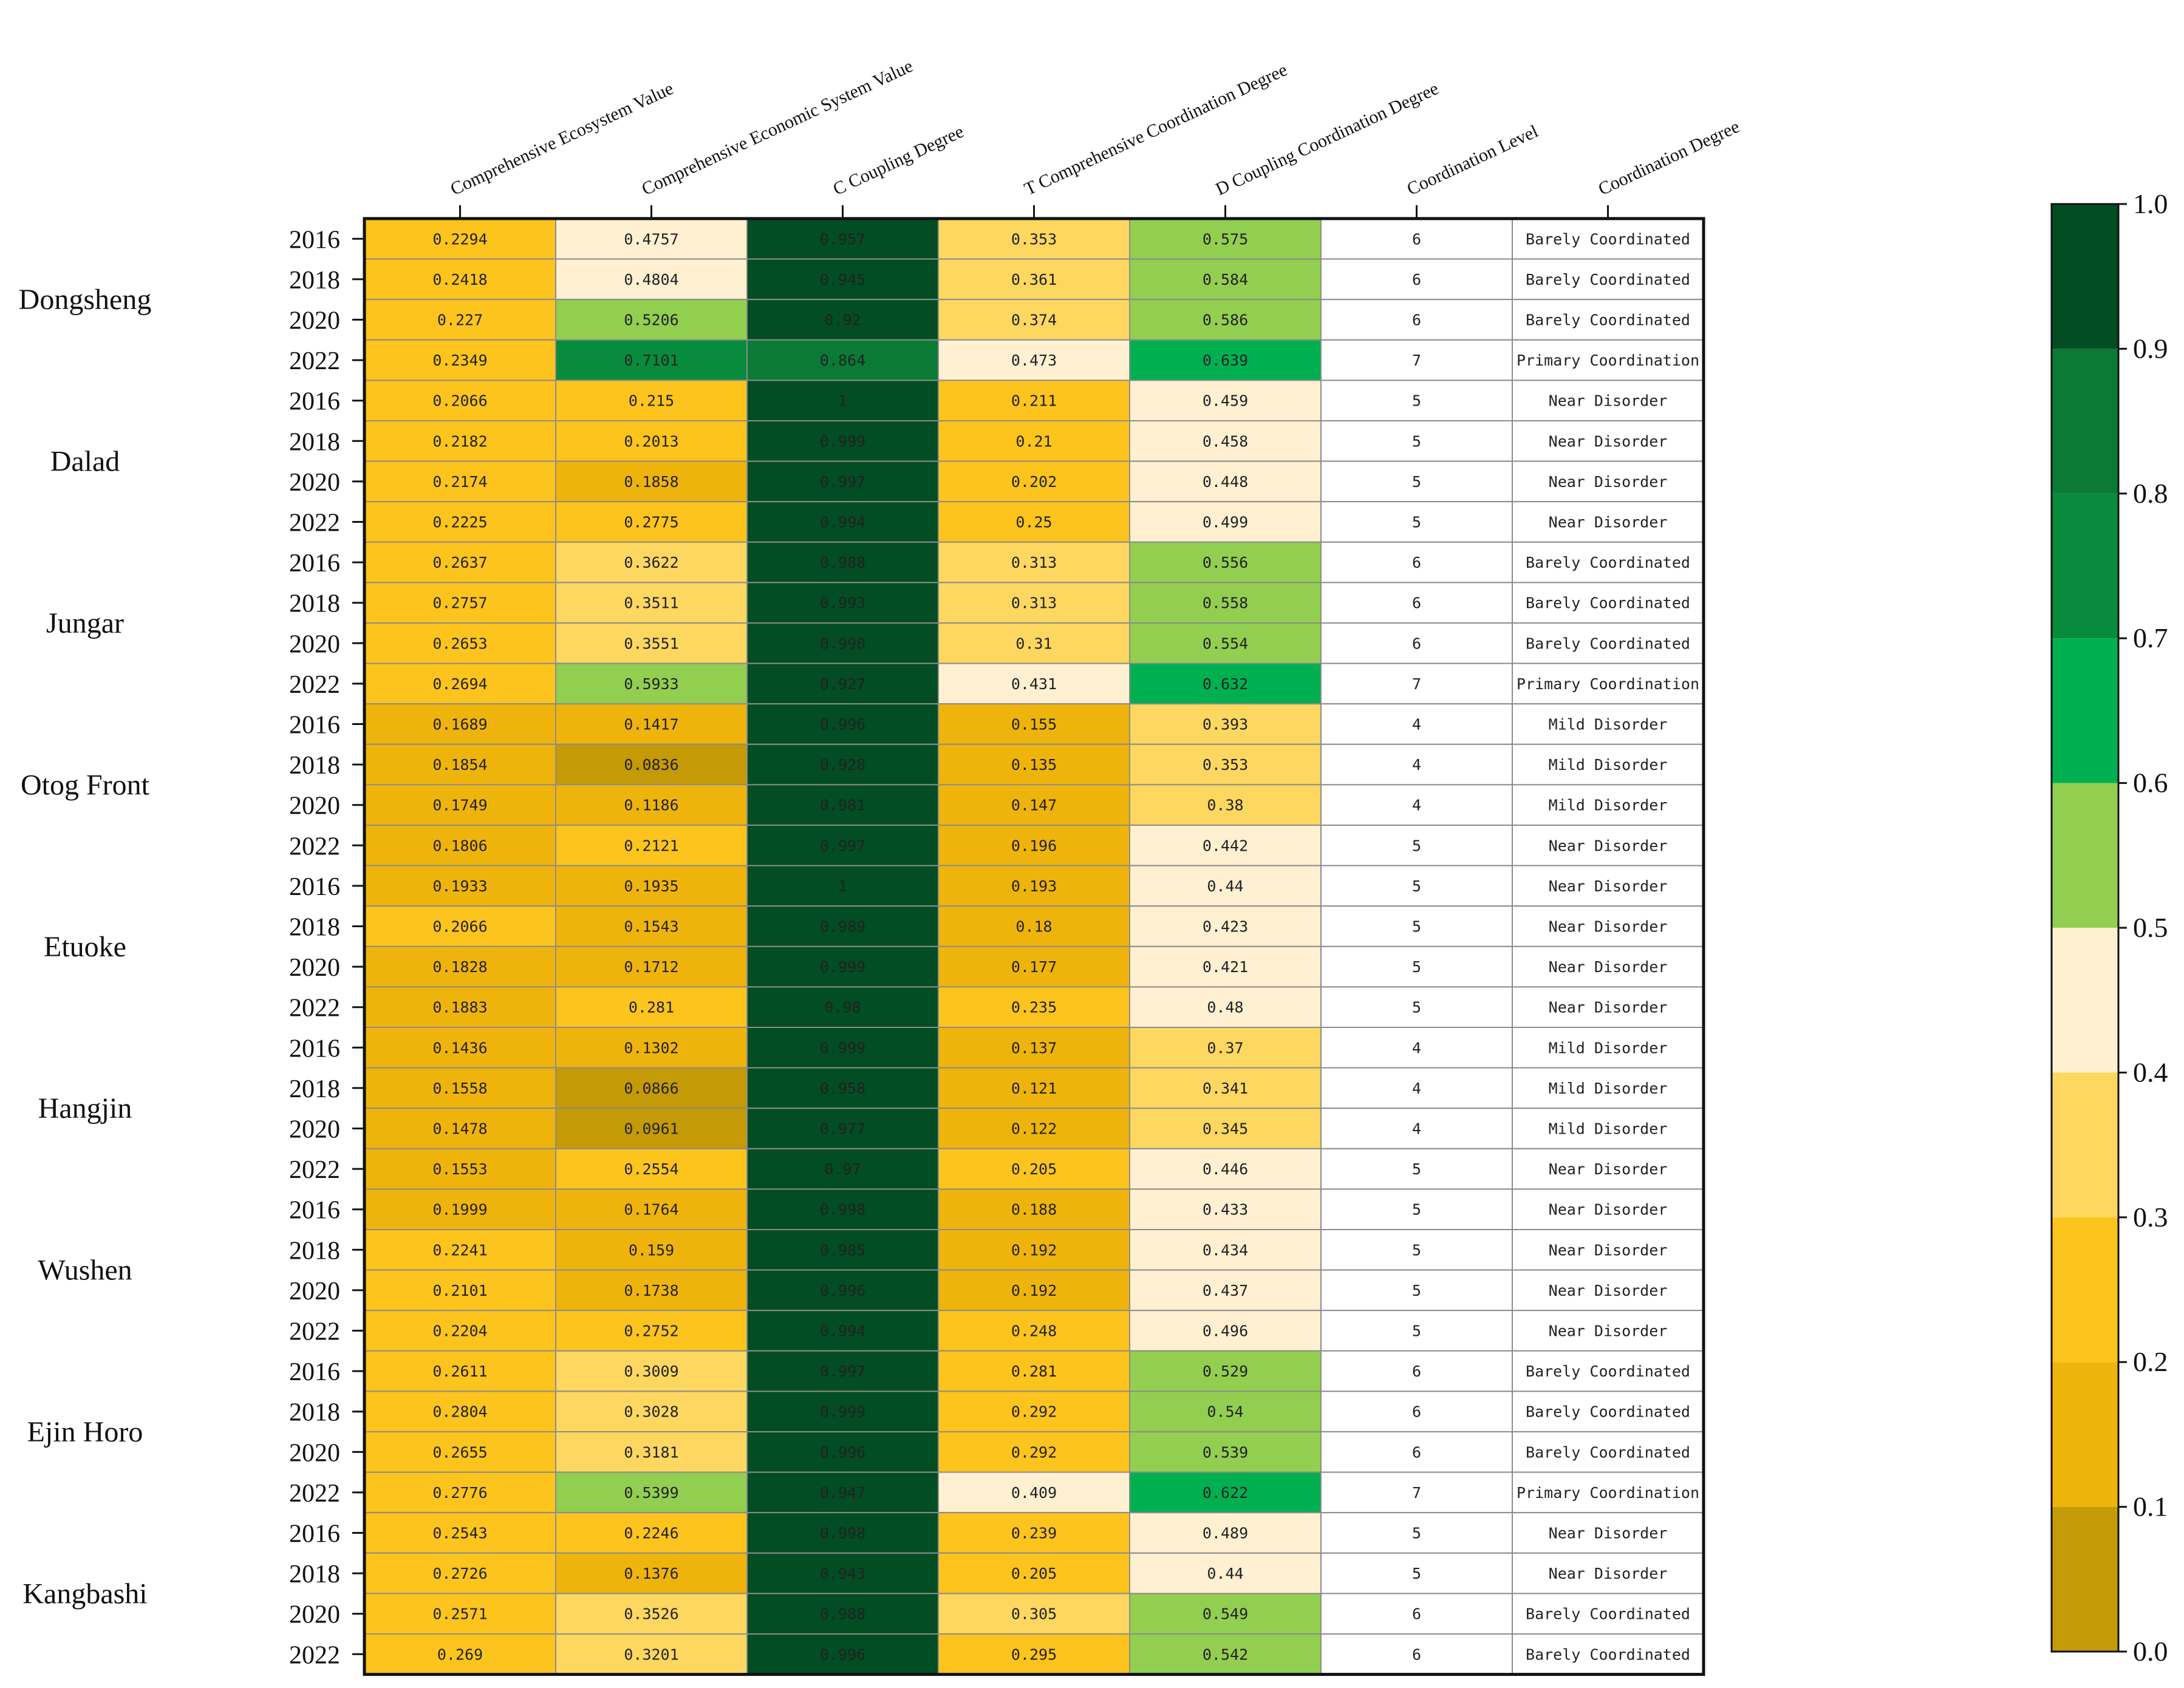 The width and height of the screenshot is (2184, 1688). I want to click on cell-label: 0.998, so click(842, 1534).